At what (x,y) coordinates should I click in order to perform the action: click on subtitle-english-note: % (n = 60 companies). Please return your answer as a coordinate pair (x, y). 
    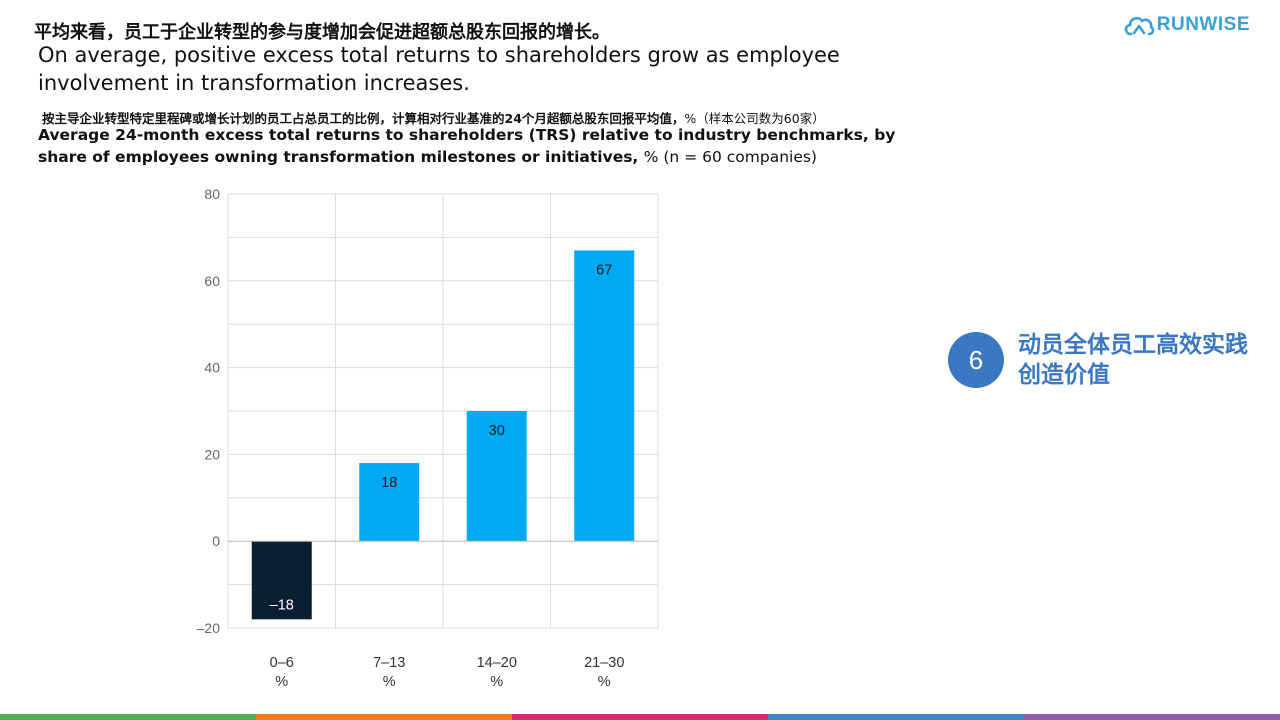
    Looking at the image, I should click on (730, 157).